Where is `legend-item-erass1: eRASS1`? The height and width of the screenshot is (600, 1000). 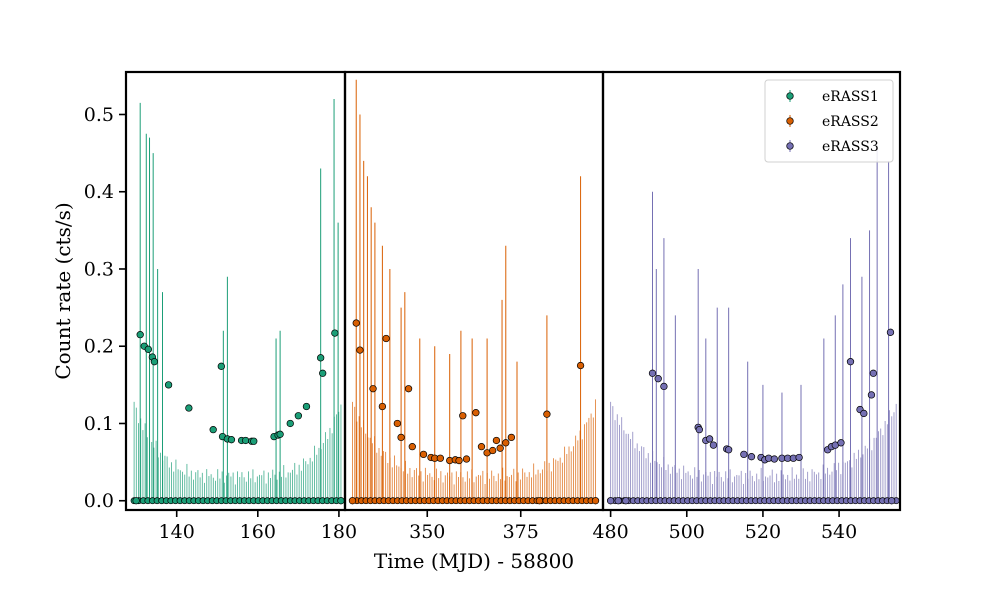 legend-item-erass1: eRASS1 is located at coordinates (832, 97).